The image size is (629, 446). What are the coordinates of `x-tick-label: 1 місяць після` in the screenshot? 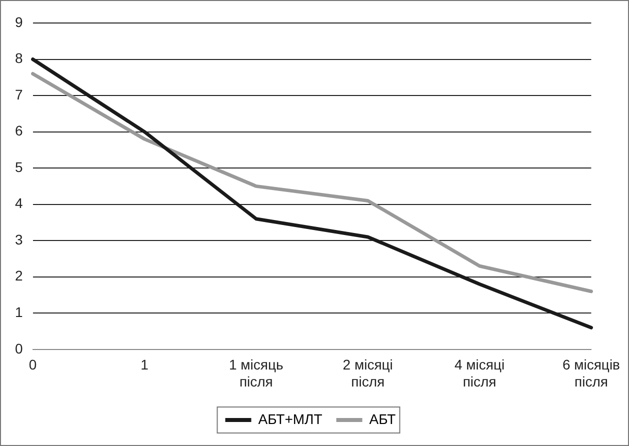 It's located at (256, 373).